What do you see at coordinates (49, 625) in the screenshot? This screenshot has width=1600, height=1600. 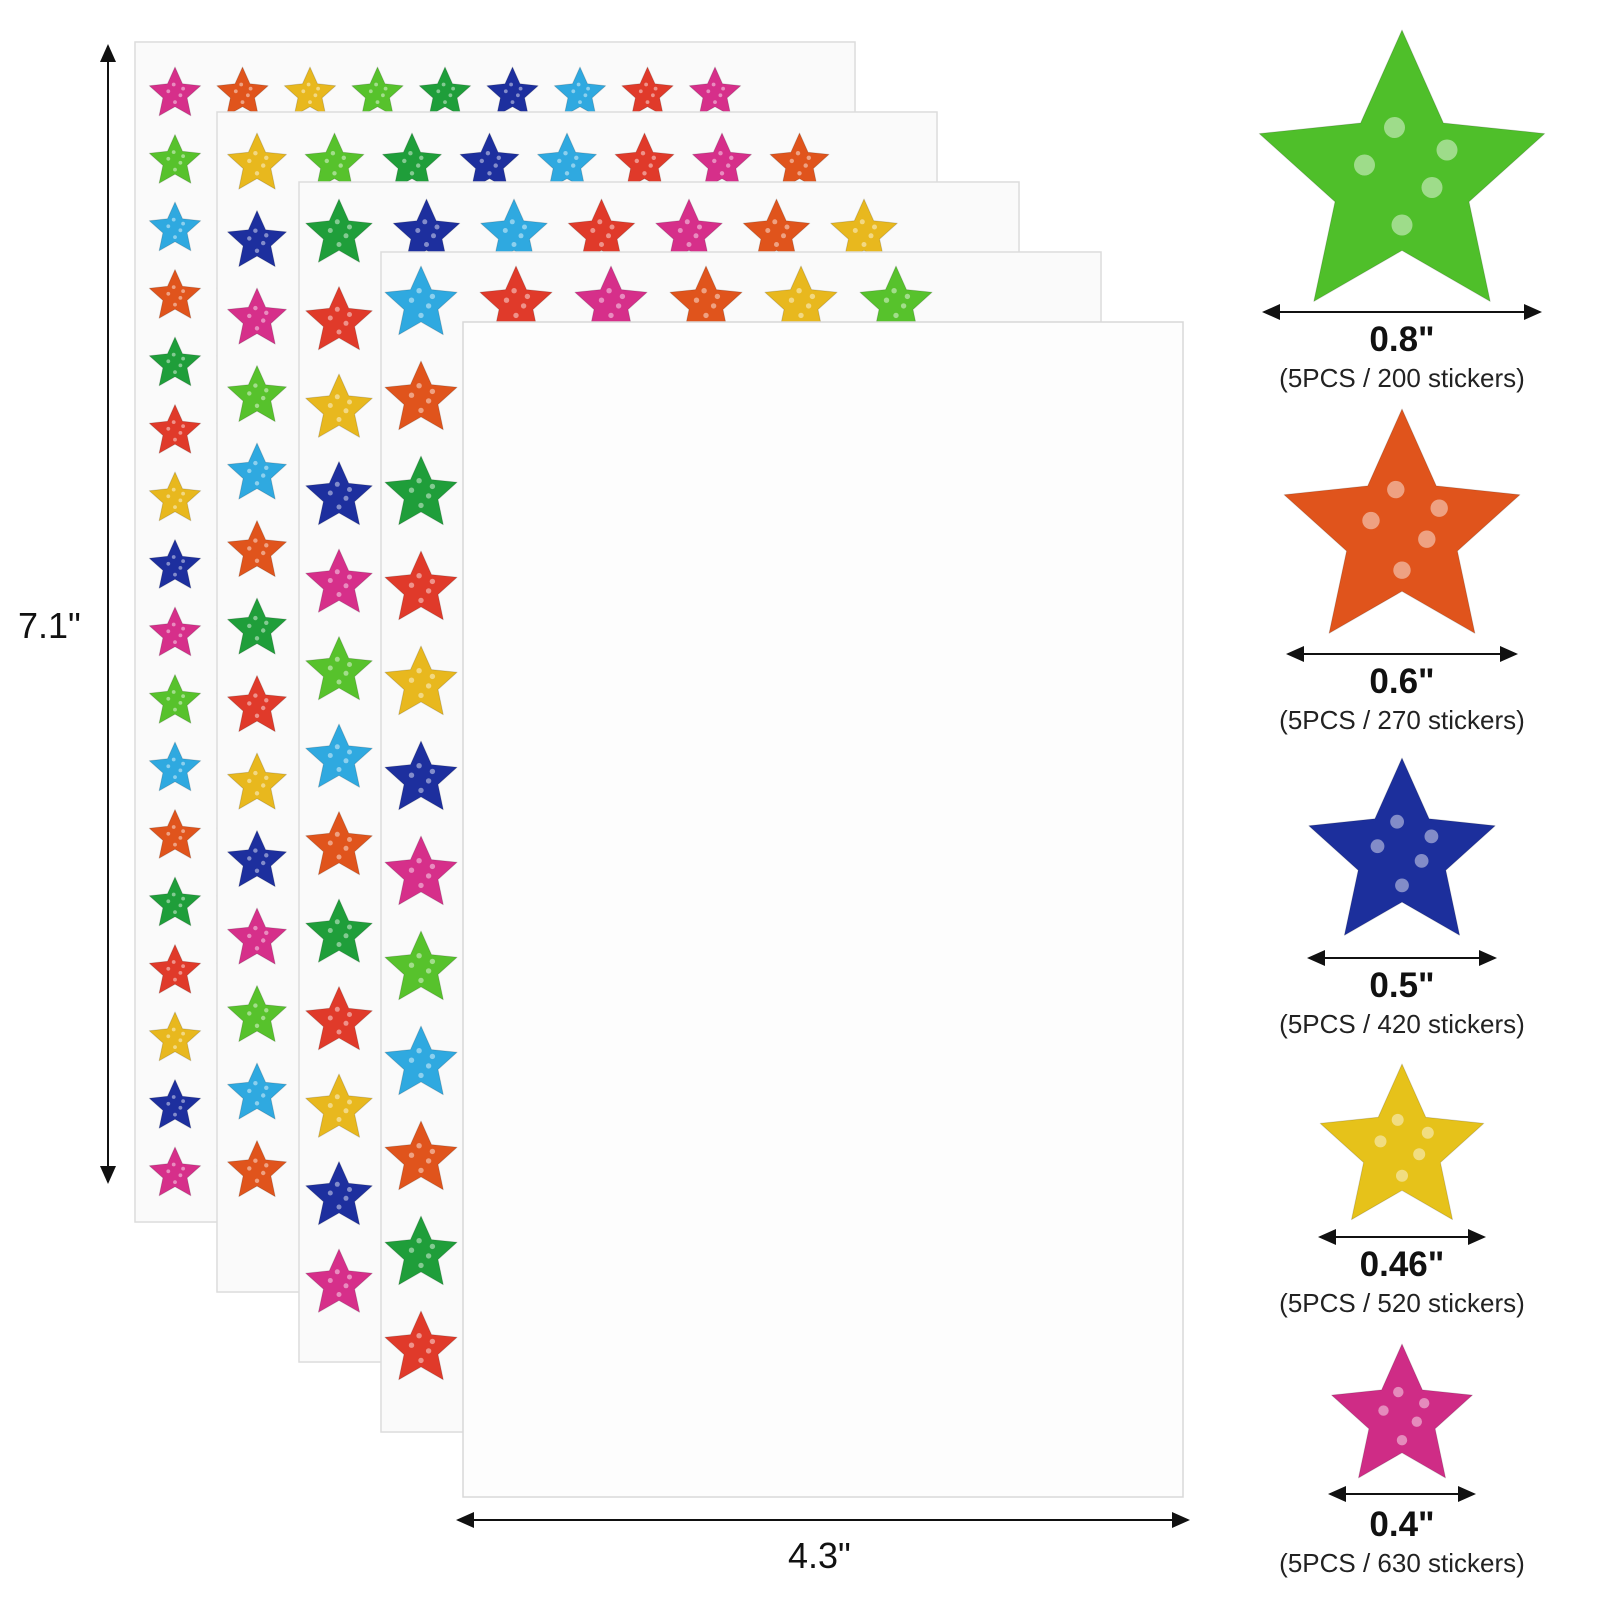 I see `height-dimension-label: 7.1"` at bounding box center [49, 625].